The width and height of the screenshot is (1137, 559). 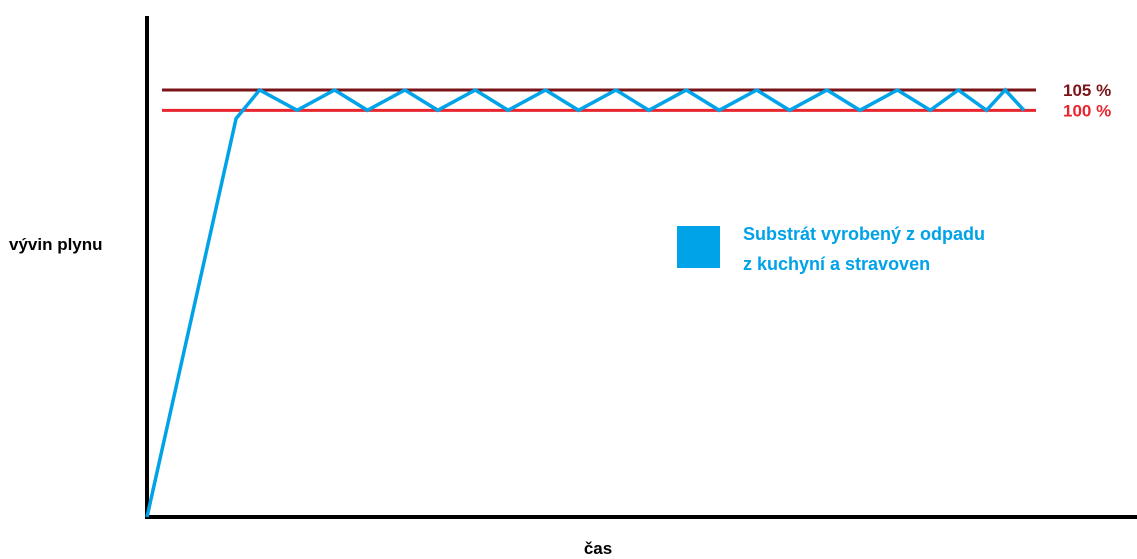 What do you see at coordinates (836, 264) in the screenshot?
I see `legend-label-line-2: z kuchyní a stravoven` at bounding box center [836, 264].